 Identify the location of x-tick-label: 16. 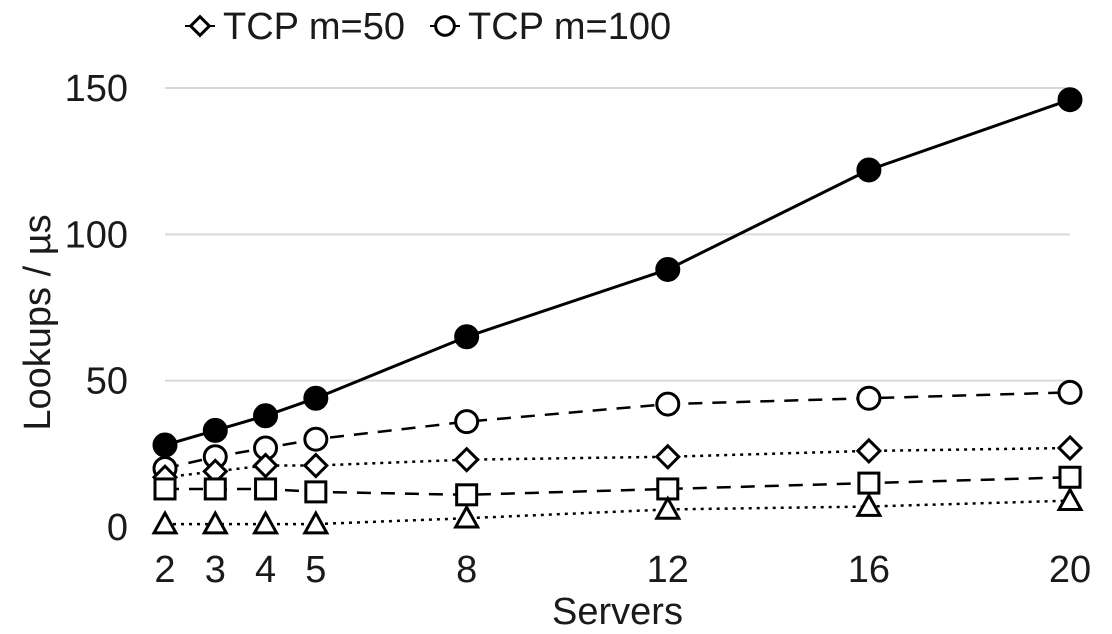
(869, 570).